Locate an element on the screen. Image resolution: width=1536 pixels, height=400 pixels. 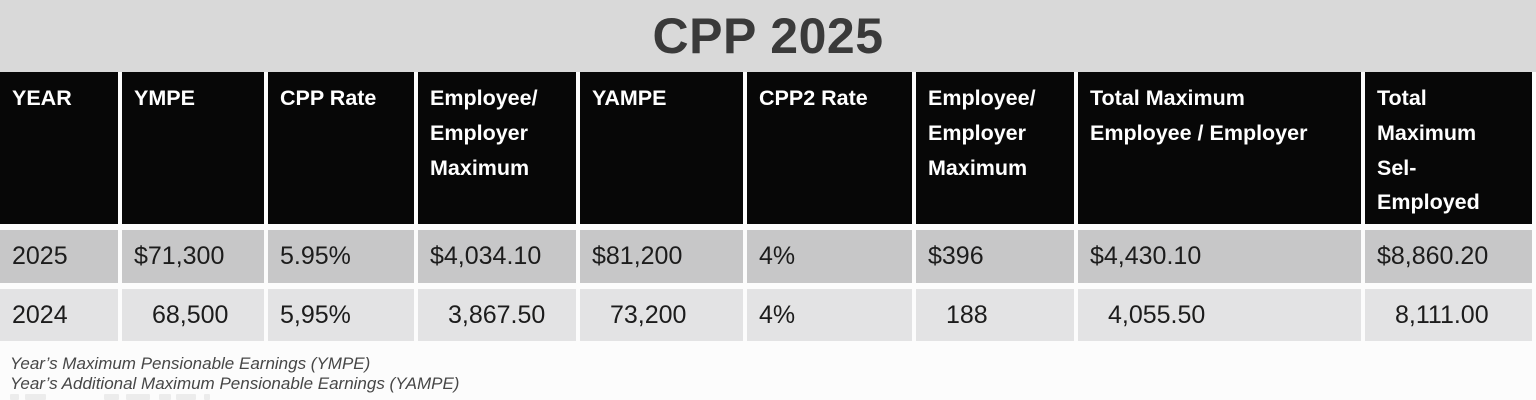
cell-2024-yampe: 73,200 is located at coordinates (663, 315).